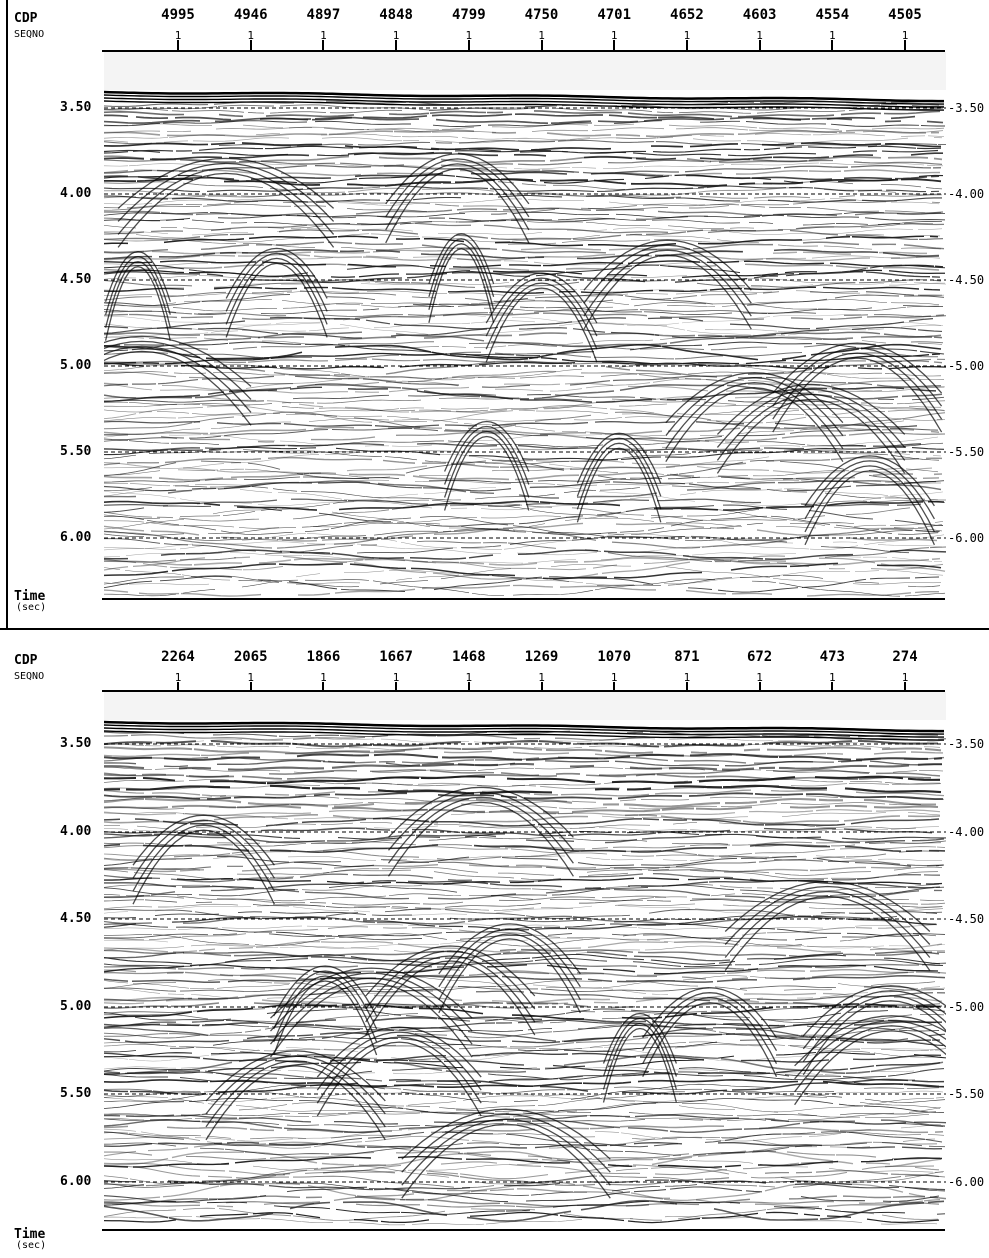 This screenshot has width=989, height=1258. Describe the element at coordinates (250, 657) in the screenshot. I see `cdp-tick-label: 2065` at that location.